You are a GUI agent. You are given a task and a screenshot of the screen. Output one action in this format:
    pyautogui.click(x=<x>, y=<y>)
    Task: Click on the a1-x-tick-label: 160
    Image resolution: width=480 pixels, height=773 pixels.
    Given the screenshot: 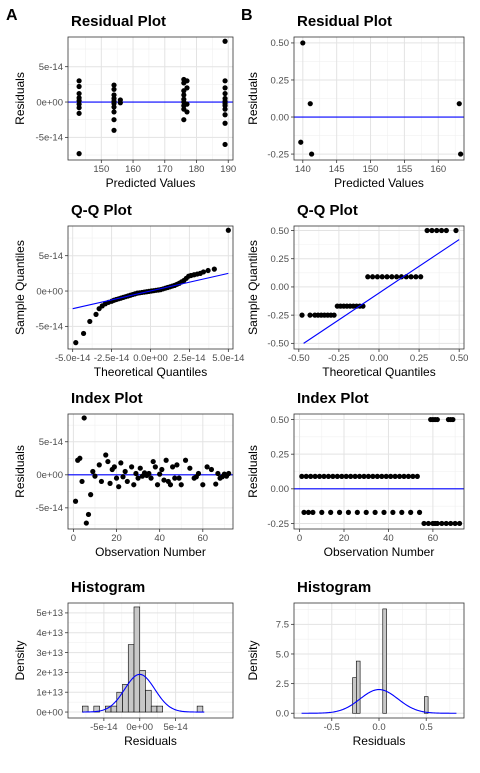 What is the action you would take?
    pyautogui.click(x=133, y=169)
    